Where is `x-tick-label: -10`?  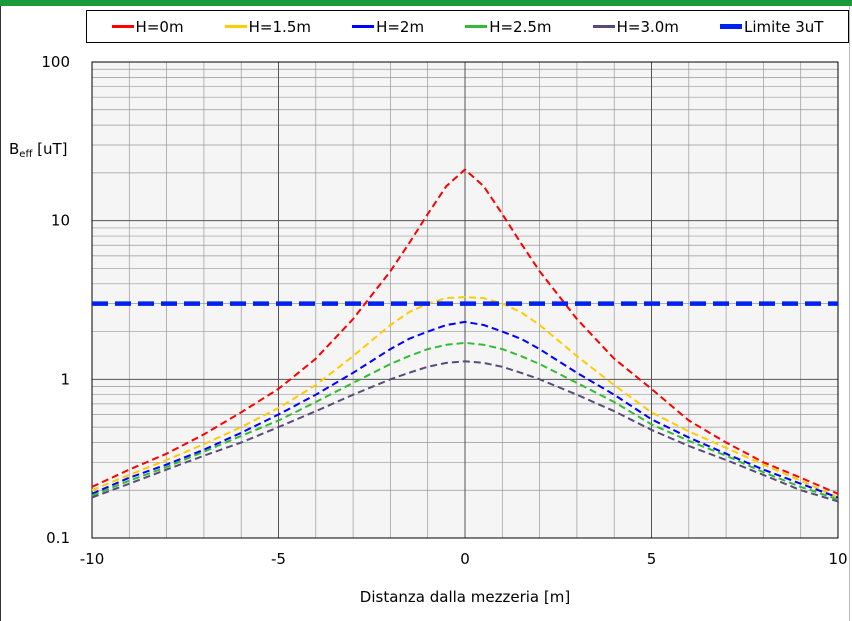 x-tick-label: -10 is located at coordinates (92, 559).